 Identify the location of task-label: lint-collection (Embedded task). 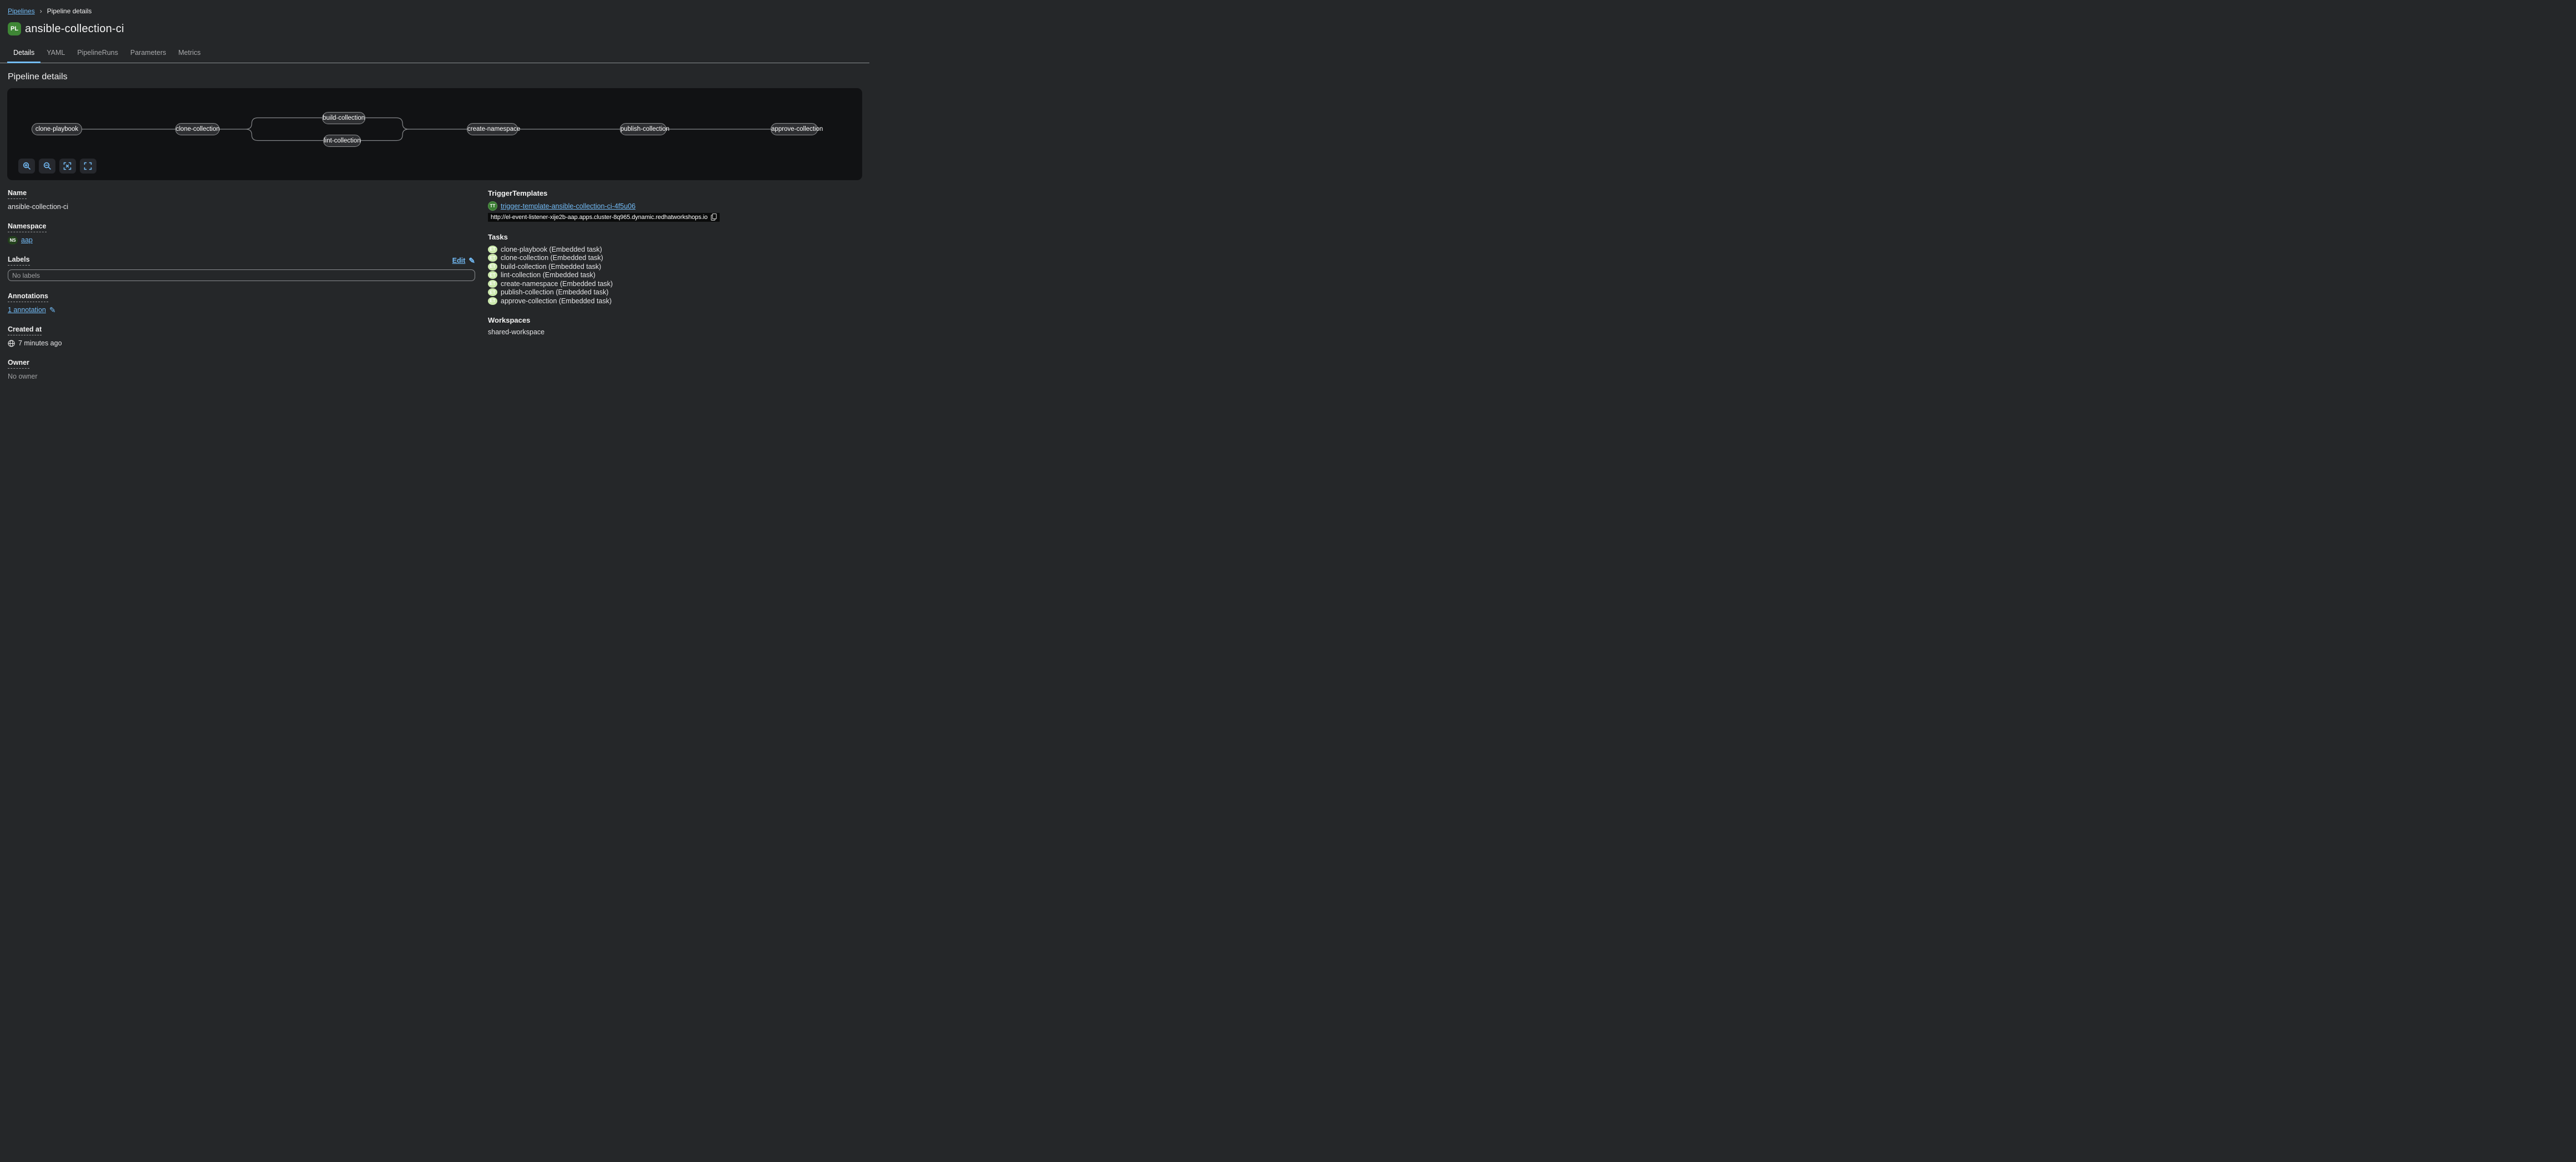
(548, 275).